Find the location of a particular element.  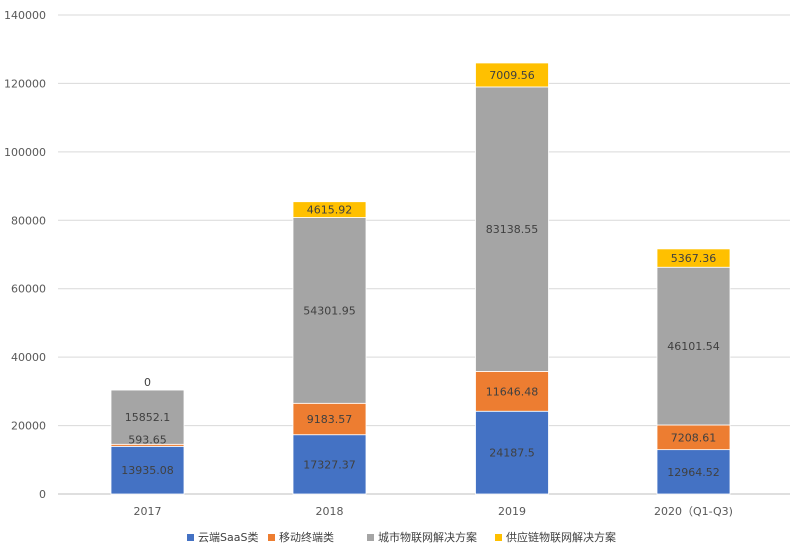

y-tick-label: 40000 is located at coordinates (28, 357).